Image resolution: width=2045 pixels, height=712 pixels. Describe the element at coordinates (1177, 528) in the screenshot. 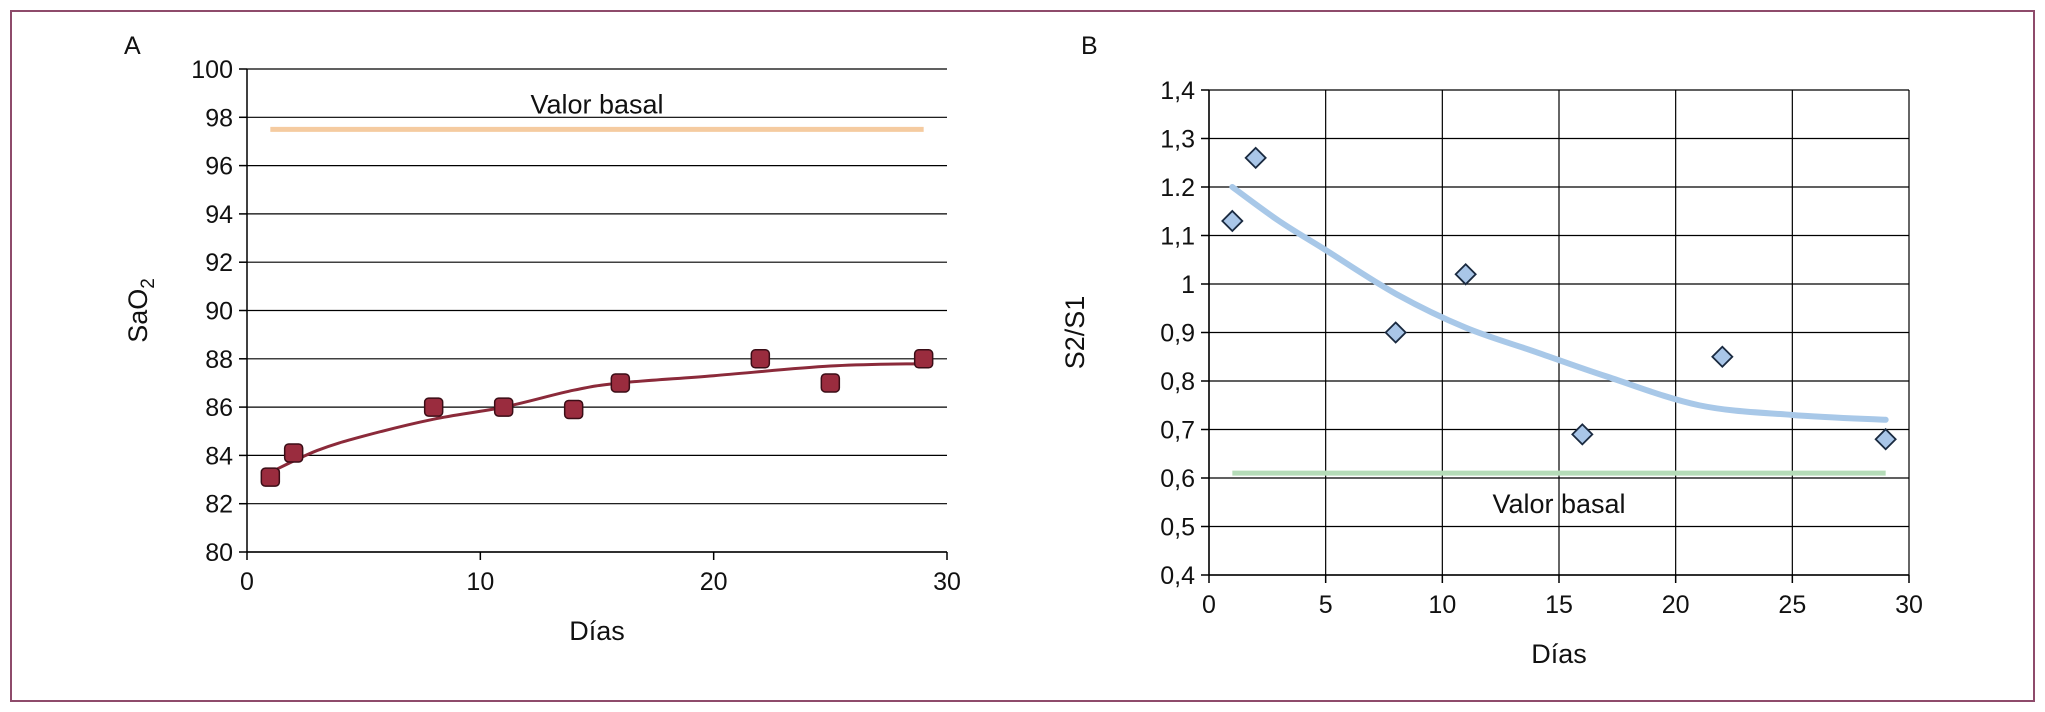

I see `y-tick-label: 0,5` at that location.